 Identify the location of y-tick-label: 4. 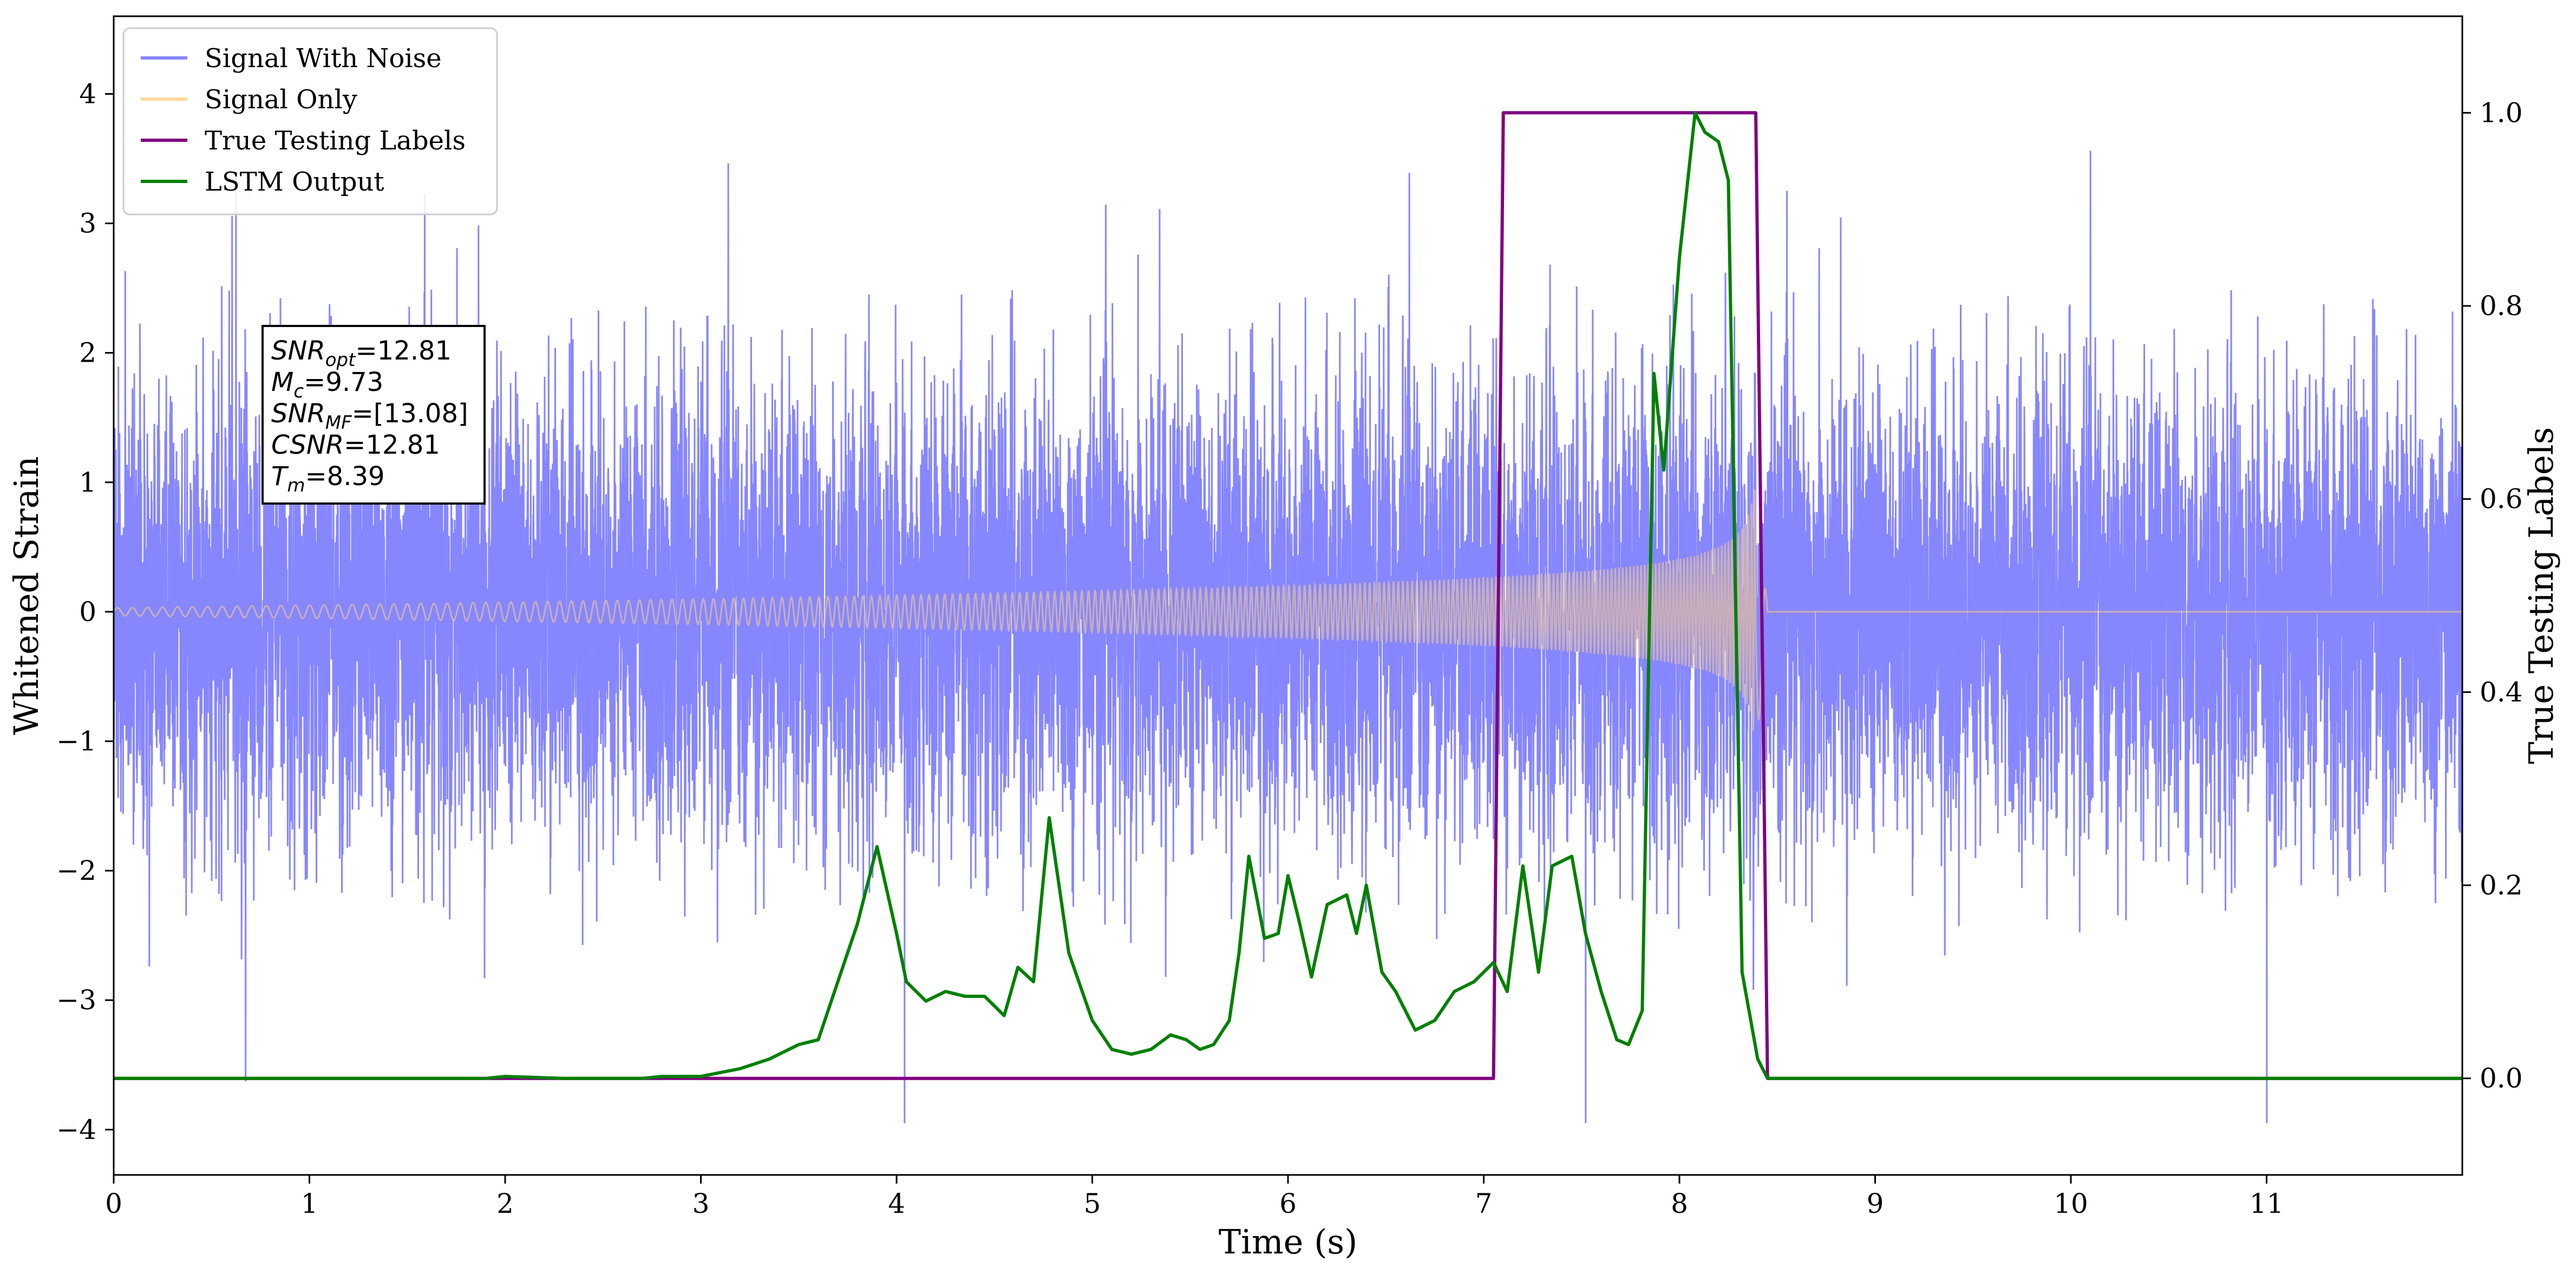
(88, 93).